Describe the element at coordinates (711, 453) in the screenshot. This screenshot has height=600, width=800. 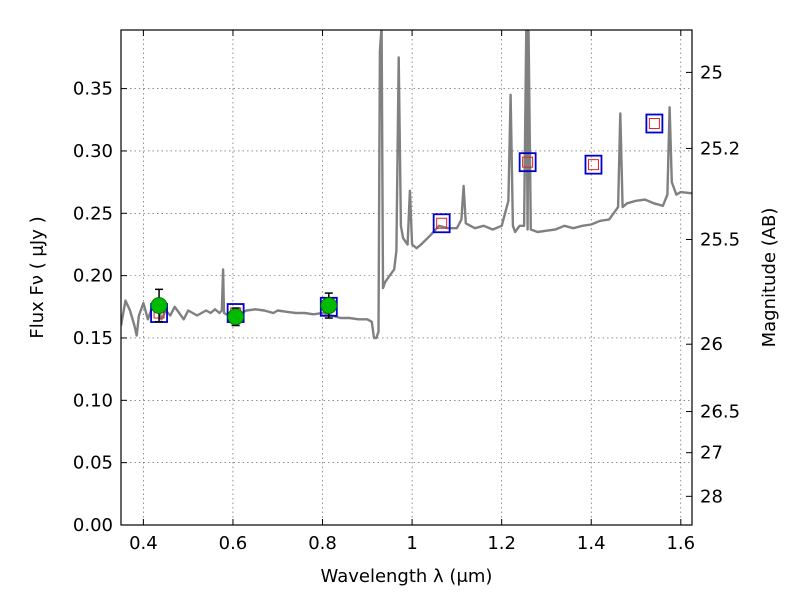
I see `right-tick-label: 27` at that location.